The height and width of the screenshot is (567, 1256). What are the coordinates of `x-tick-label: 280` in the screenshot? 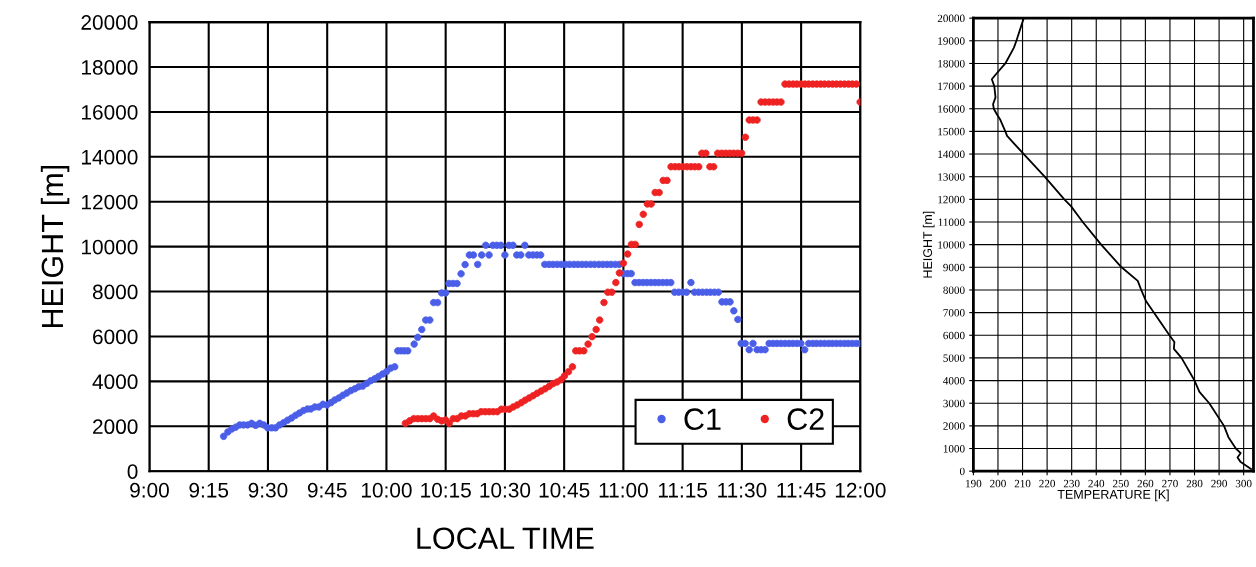 It's located at (1194, 483).